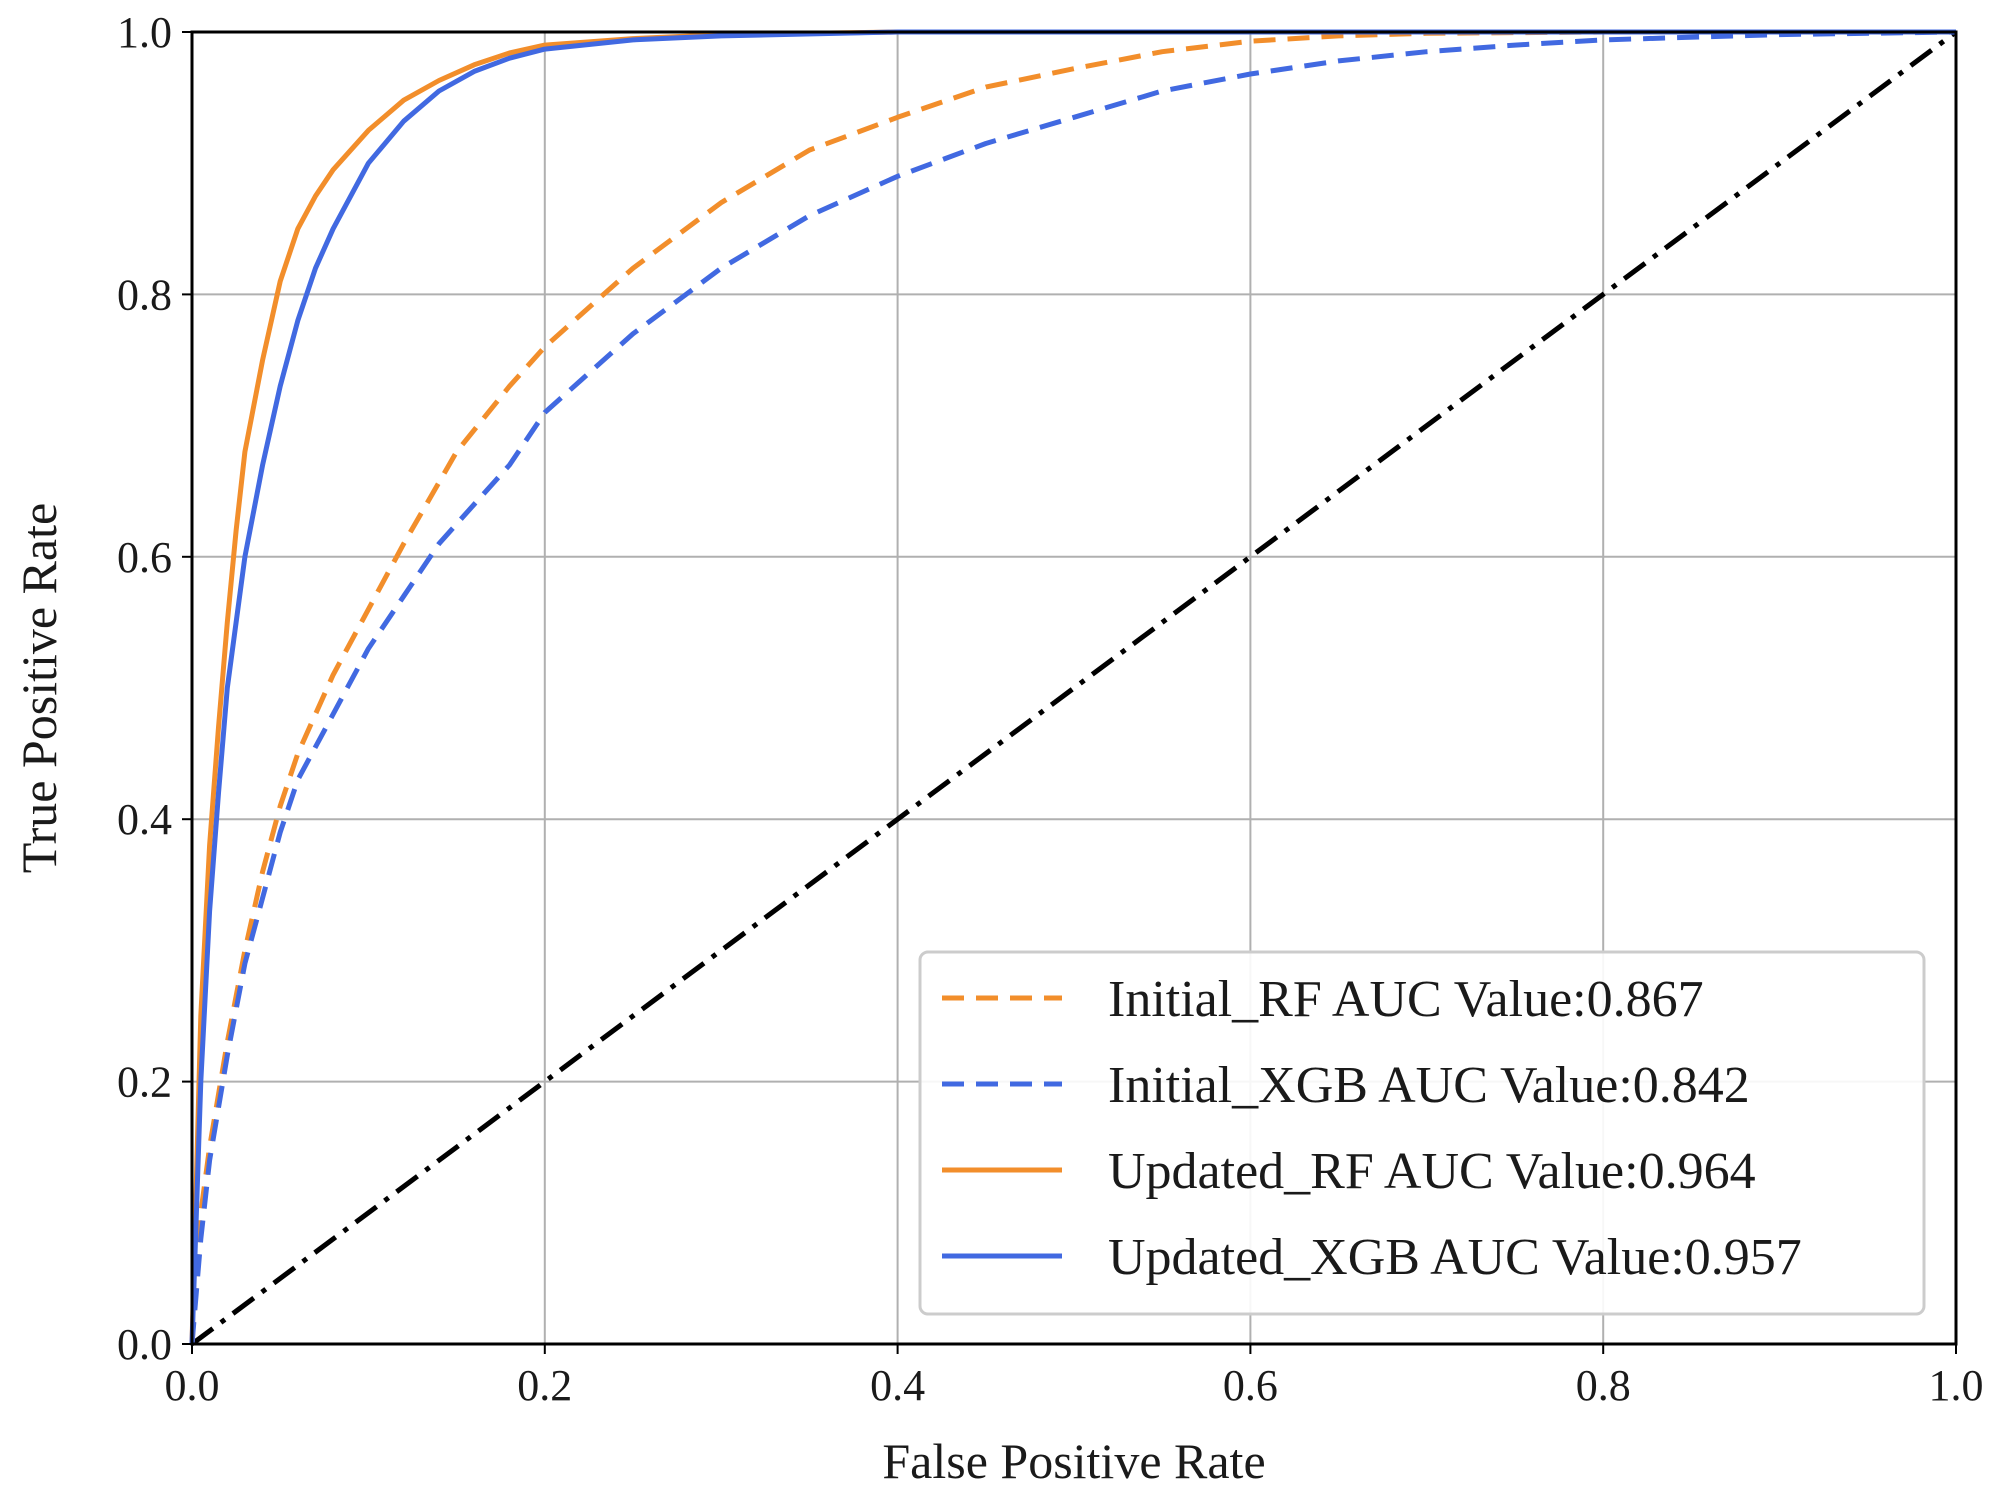 The image size is (1991, 1492). I want to click on x-tick-label: 0.0, so click(192, 1385).